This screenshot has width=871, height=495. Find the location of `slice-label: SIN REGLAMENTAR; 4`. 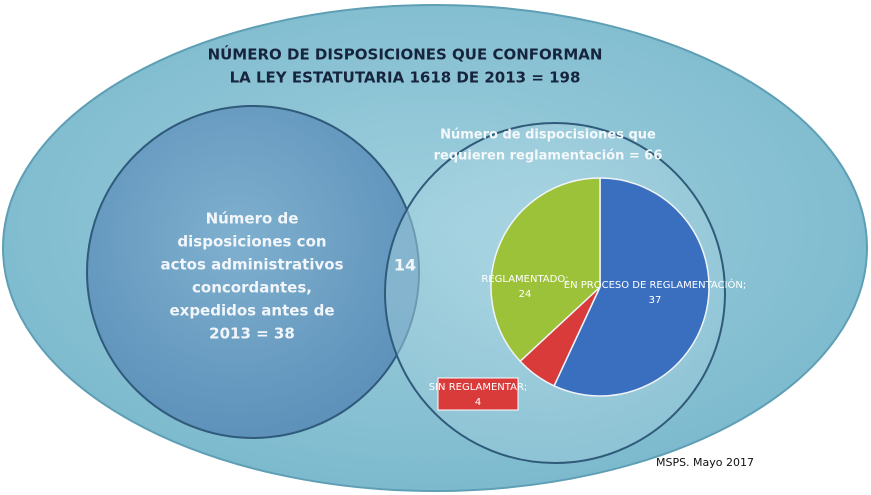

slice-label: SIN REGLAMENTAR; 4 is located at coordinates (478, 395).